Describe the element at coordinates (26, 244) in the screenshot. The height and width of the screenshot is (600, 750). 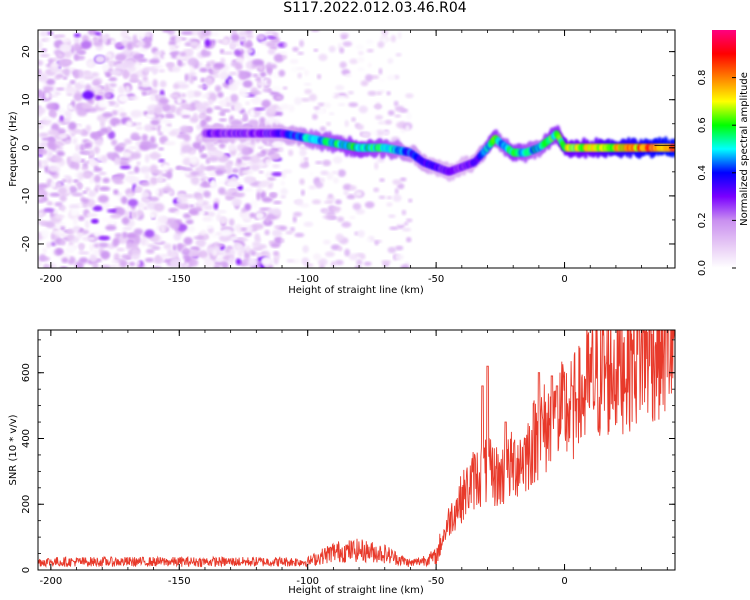
I see `y-tick-label: -20` at that location.